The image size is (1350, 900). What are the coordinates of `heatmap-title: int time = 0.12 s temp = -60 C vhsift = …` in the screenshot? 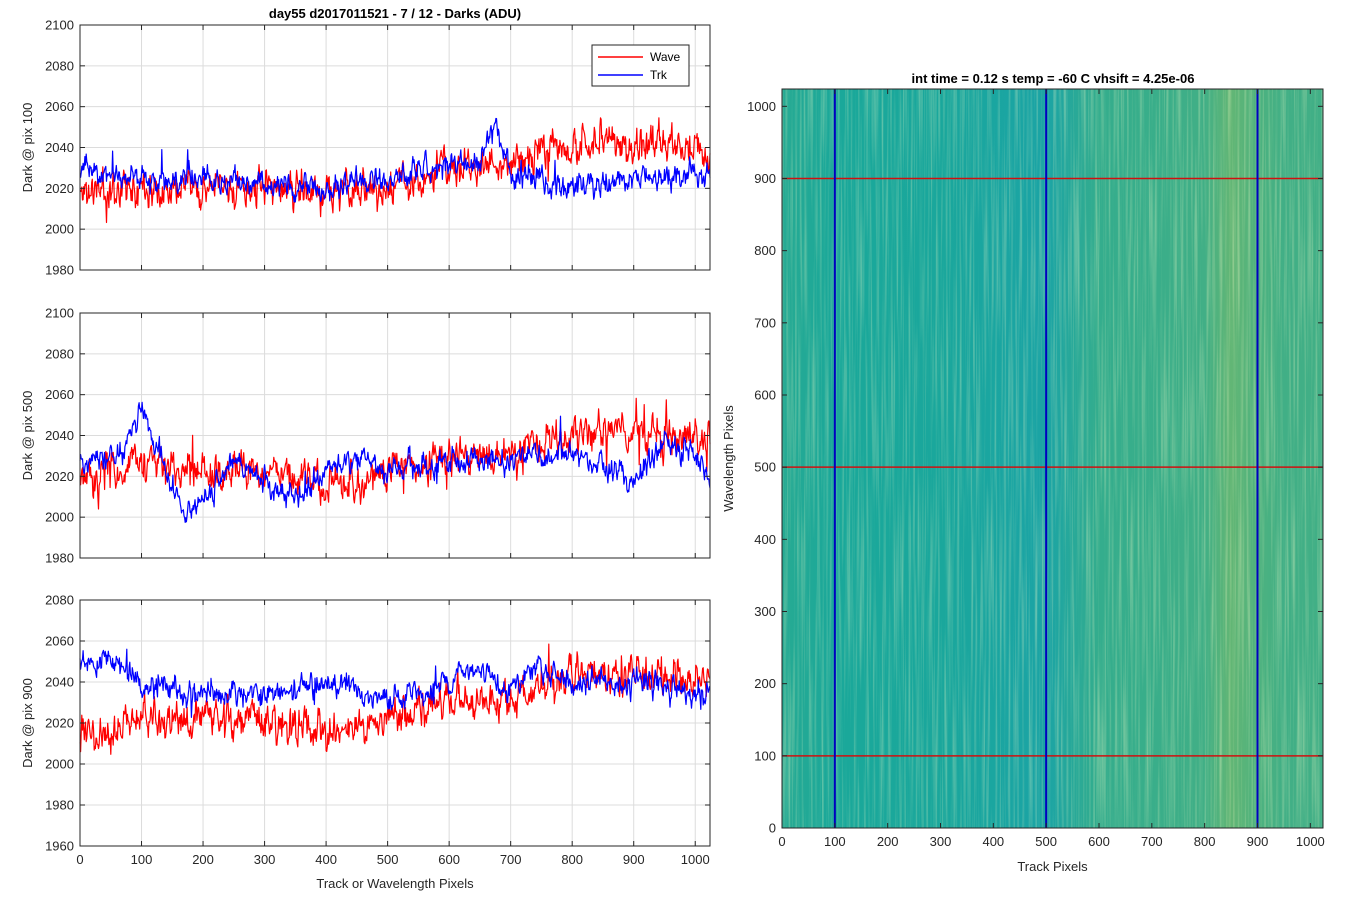 It's located at (1053, 78).